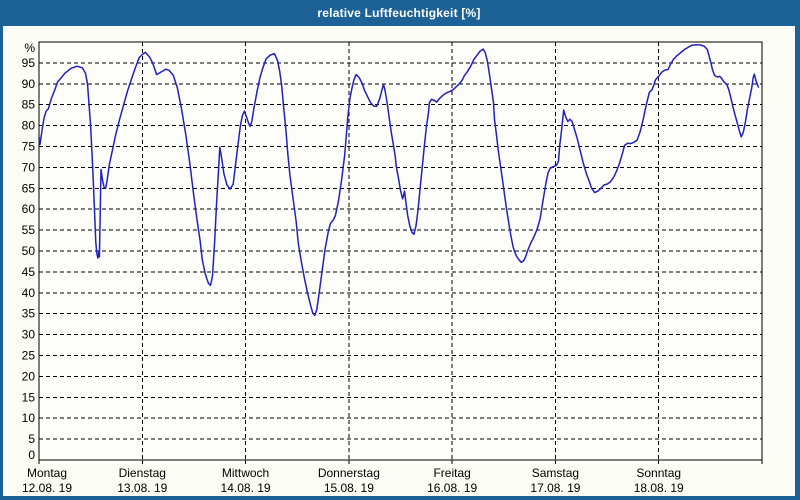 The image size is (800, 500). Describe the element at coordinates (29, 147) in the screenshot. I see `y-tick-label: 75` at that location.